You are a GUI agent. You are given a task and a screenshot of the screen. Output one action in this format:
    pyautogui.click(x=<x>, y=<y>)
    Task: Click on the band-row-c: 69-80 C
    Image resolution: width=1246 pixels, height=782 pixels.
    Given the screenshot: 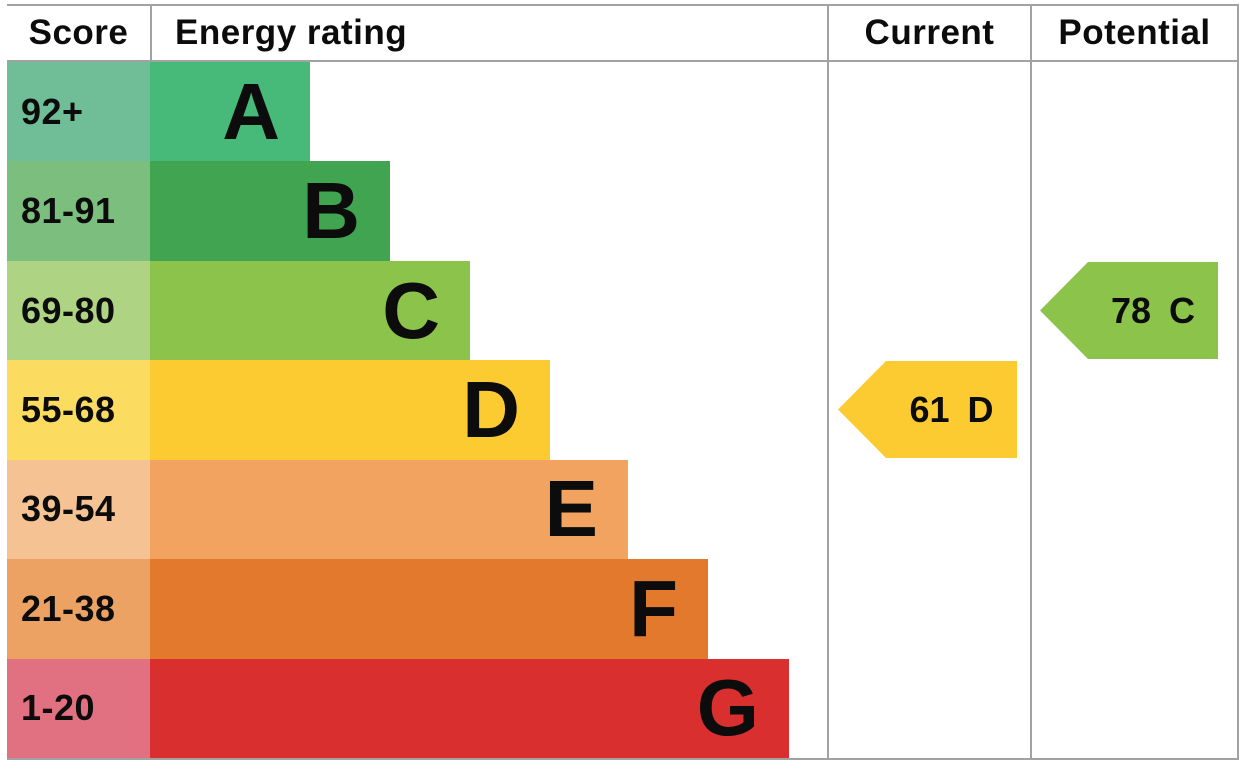 What is the action you would take?
    pyautogui.click(x=622, y=310)
    